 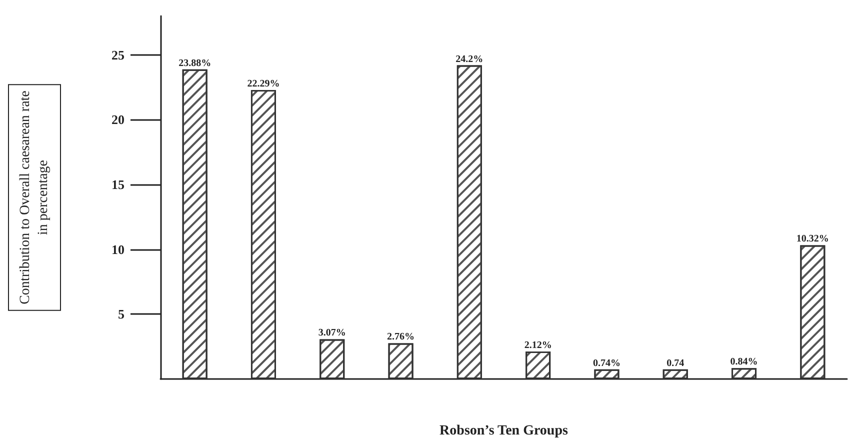 What do you see at coordinates (744, 362) in the screenshot?
I see `data-label: 0.84%` at bounding box center [744, 362].